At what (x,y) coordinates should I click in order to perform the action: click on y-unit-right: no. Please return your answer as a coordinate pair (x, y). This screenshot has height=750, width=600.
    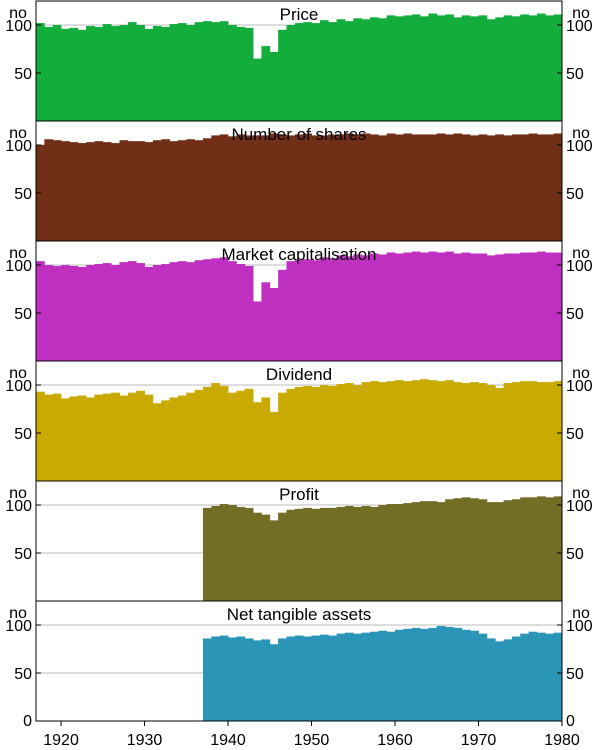
    Looking at the image, I should click on (581, 13).